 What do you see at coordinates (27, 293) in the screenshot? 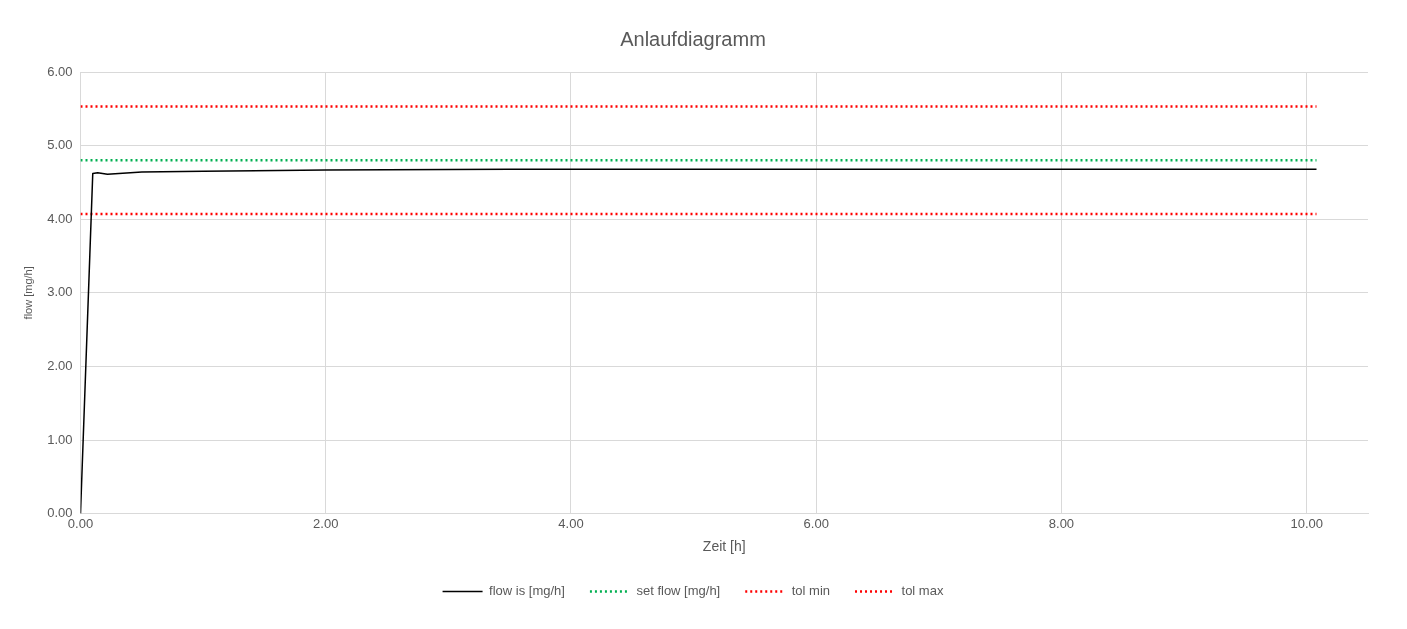
I see `y-axis-title: flow [mg/h]` at bounding box center [27, 293].